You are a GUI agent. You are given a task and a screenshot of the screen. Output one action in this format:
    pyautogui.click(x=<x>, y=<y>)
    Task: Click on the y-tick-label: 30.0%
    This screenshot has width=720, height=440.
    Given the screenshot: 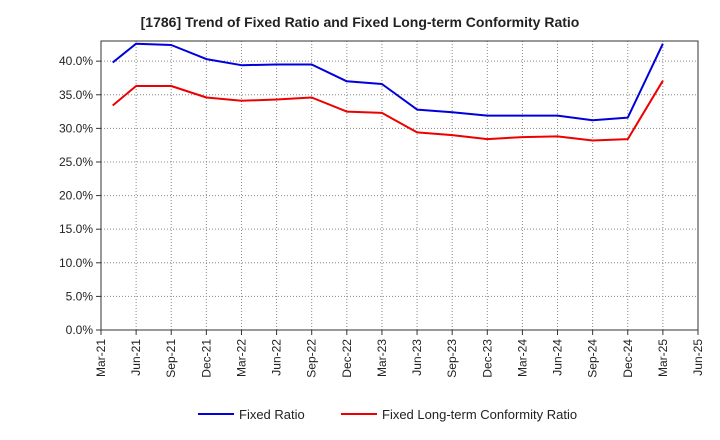 What is the action you would take?
    pyautogui.click(x=76, y=128)
    